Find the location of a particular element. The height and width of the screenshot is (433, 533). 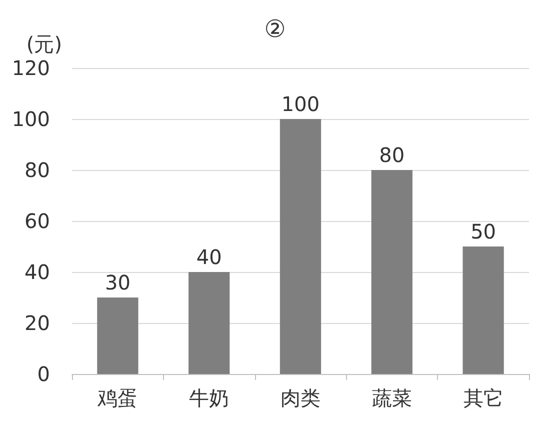

y-tick-label: 100 is located at coordinates (31, 119).